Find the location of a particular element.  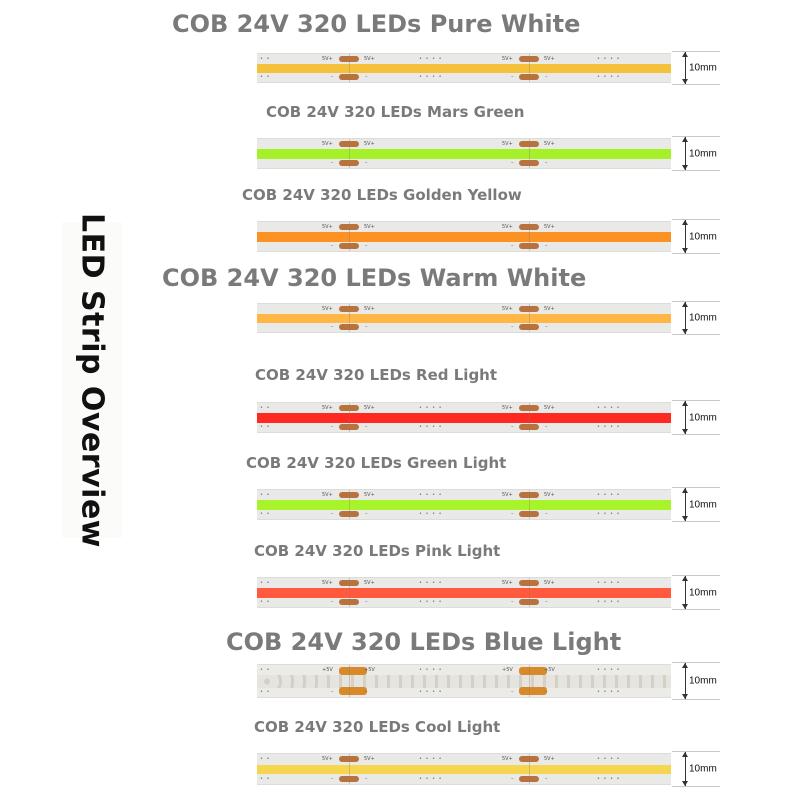

pad-label-positive: +5V is located at coordinates (369, 670).